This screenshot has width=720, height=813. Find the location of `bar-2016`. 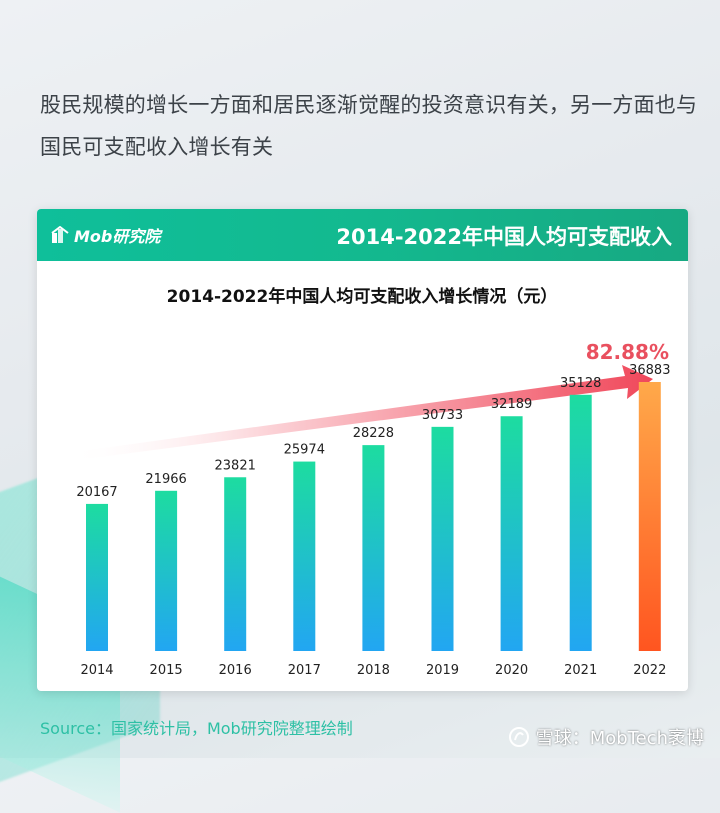

bar-2016 is located at coordinates (235, 564).